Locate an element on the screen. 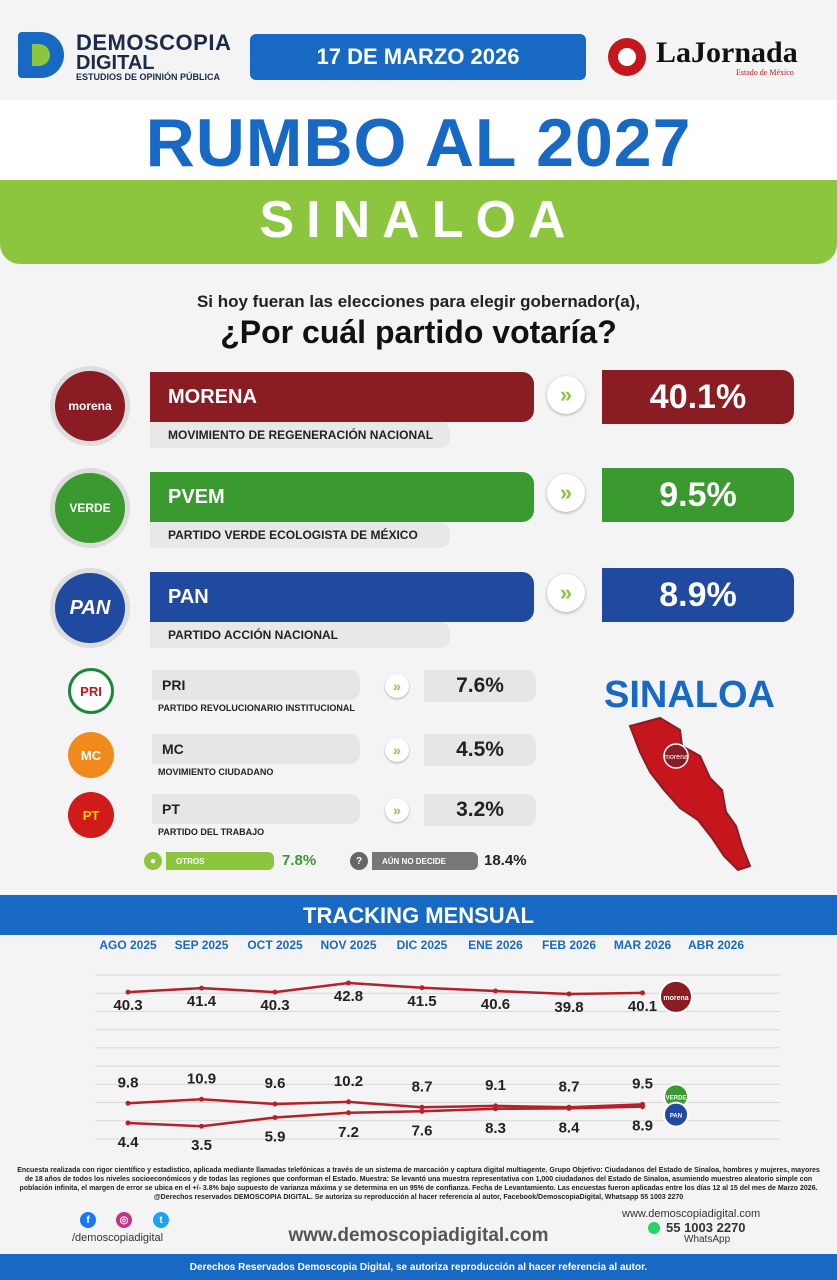  x-tick-label: SEP 2025 is located at coordinates (202, 945).